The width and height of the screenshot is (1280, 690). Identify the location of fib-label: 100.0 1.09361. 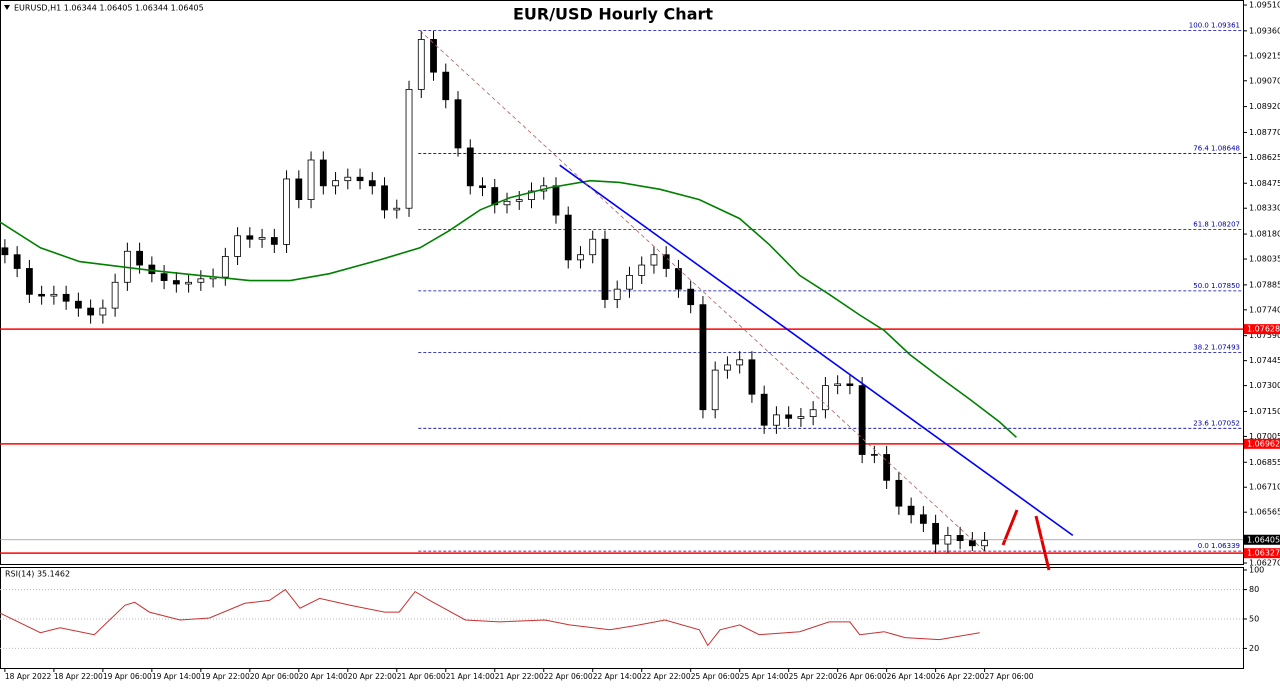
(1214, 26).